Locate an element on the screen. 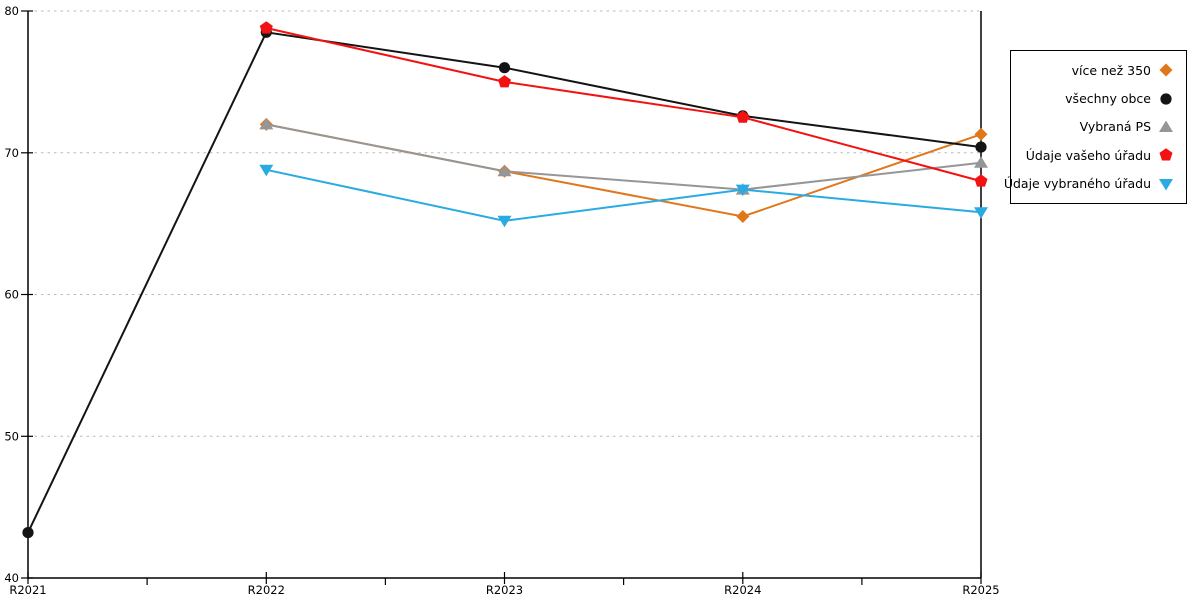 The image size is (1200, 600). y-tick-label: 70 is located at coordinates (11, 153).